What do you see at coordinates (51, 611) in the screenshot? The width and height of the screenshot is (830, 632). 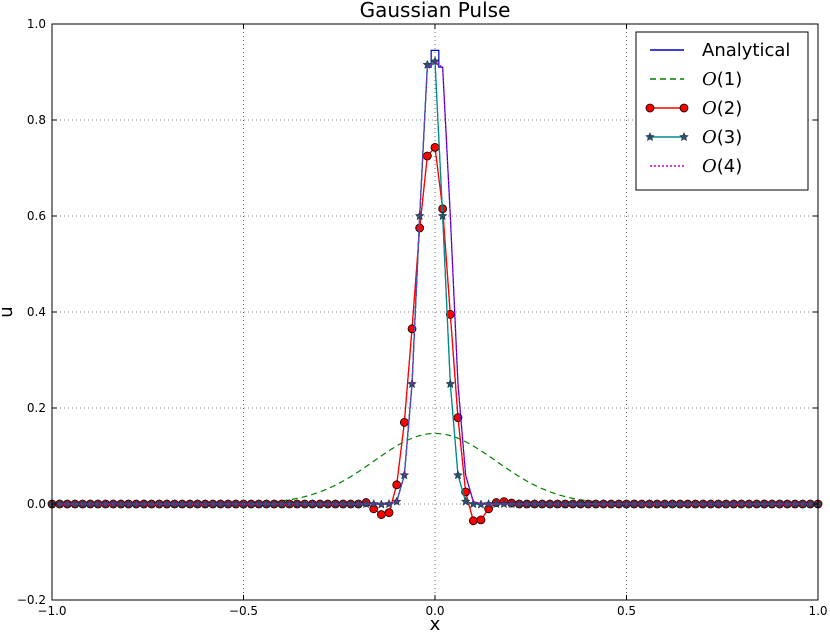 I see `x-tick-label: −1.0` at bounding box center [51, 611].